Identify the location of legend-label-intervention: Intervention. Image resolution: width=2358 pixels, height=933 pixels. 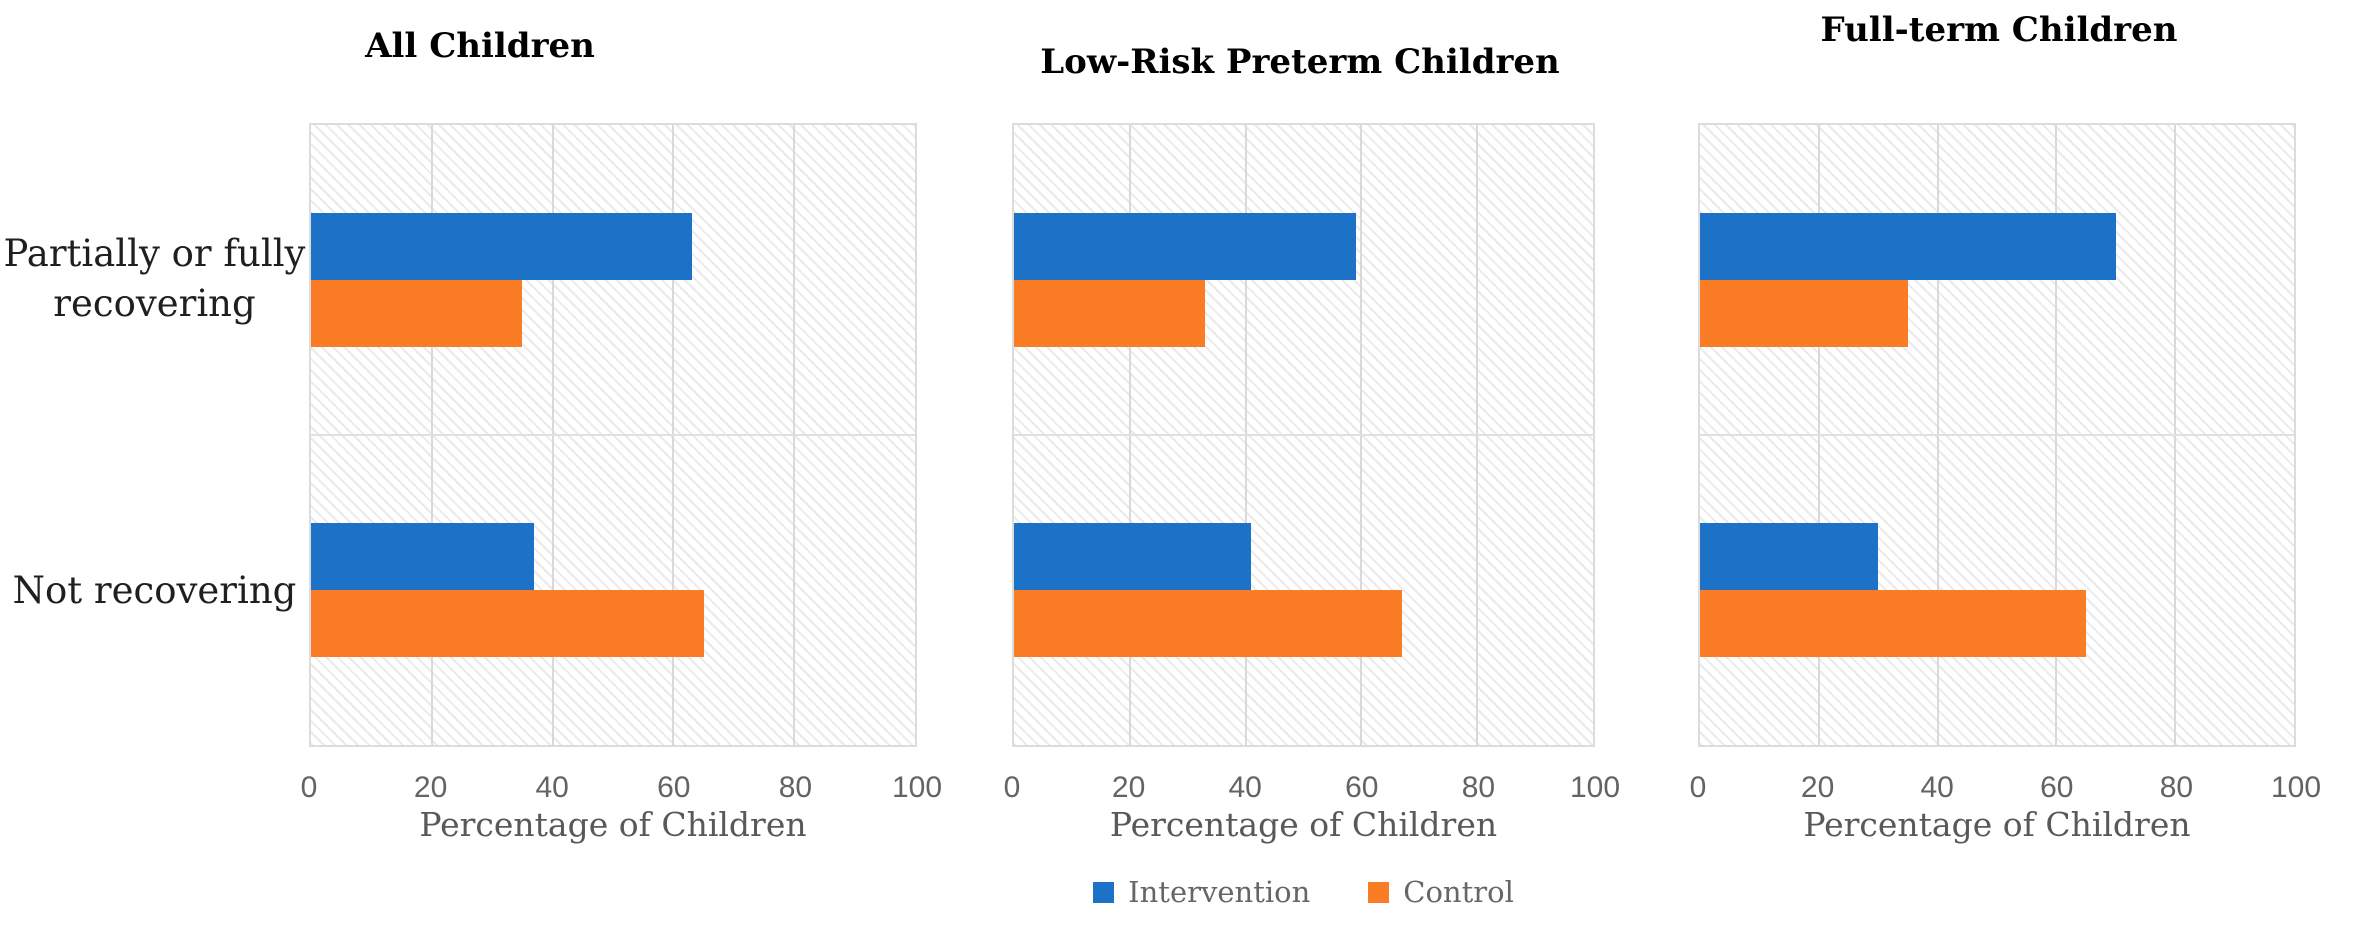
(1219, 892).